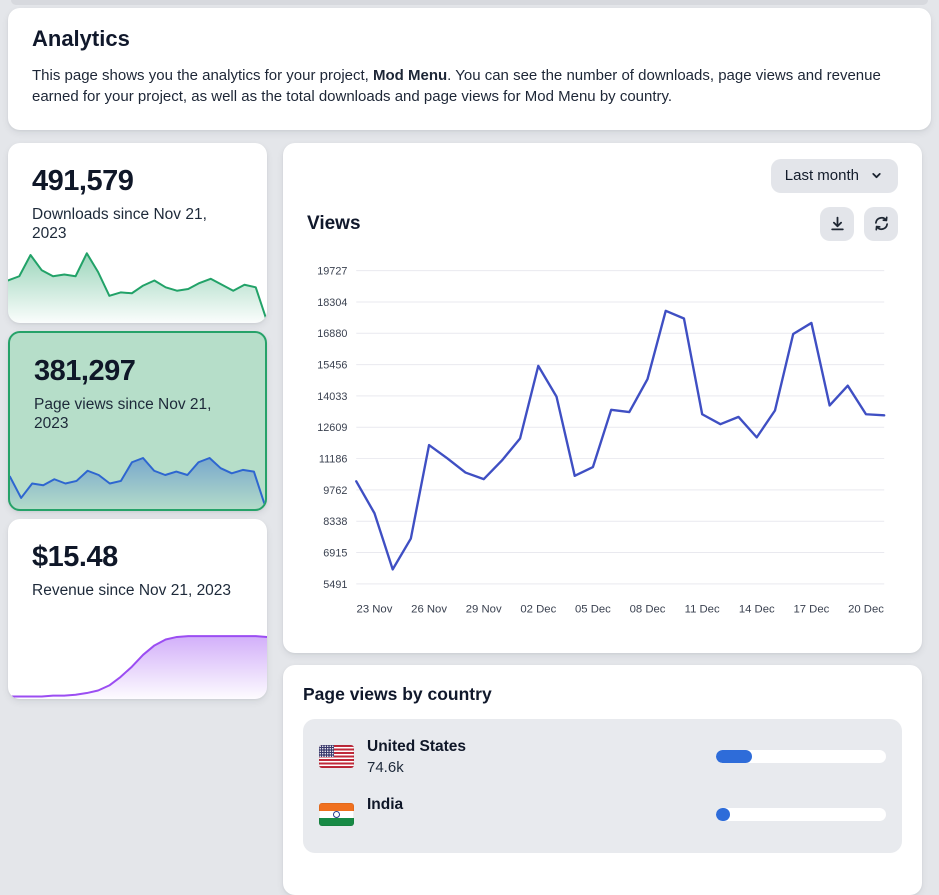  What do you see at coordinates (811, 609) in the screenshot?
I see `svg-text: 17 Dec` at bounding box center [811, 609].